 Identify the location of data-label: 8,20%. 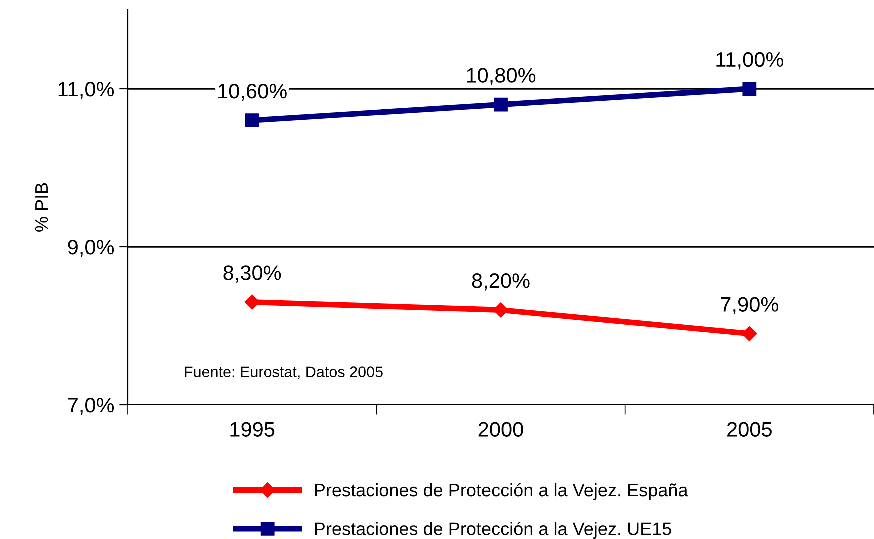
(501, 282).